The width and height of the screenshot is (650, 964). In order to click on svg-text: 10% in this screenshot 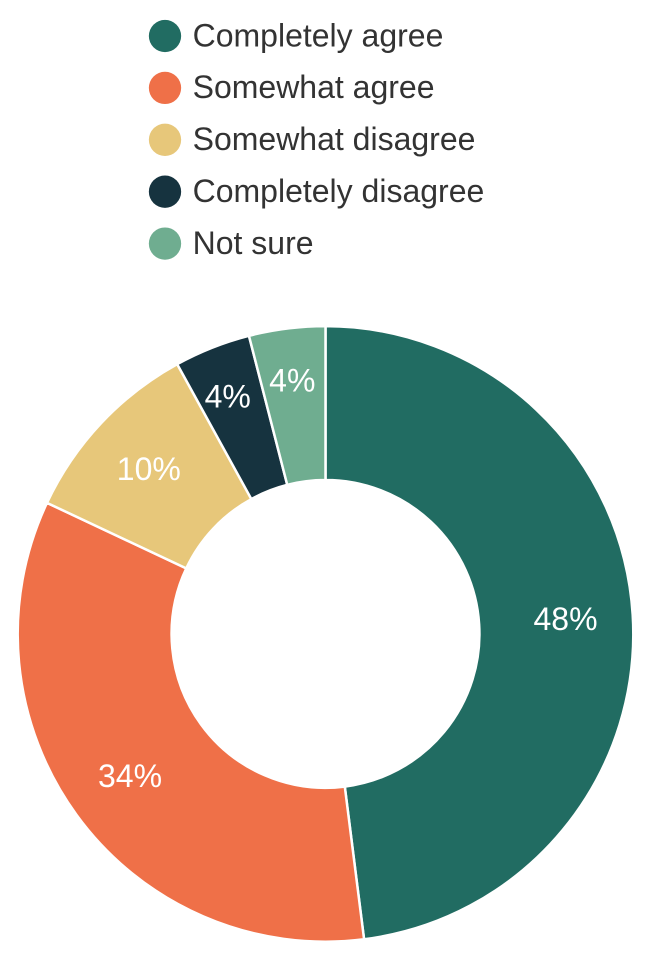, I will do `click(149, 469)`.